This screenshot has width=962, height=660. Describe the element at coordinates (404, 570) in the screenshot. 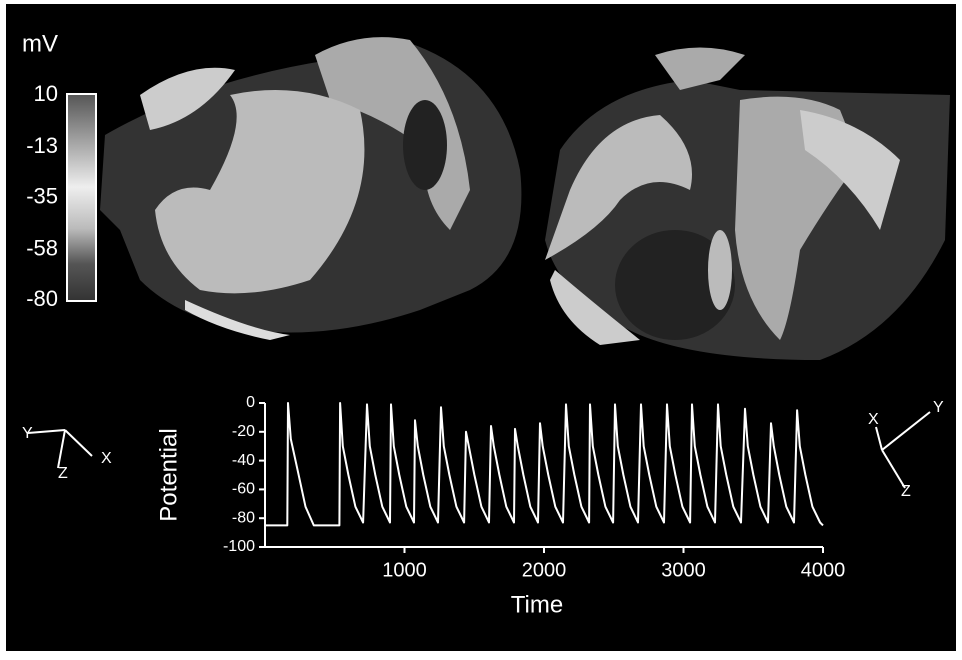

I see `x-tick-label: 1000` at that location.